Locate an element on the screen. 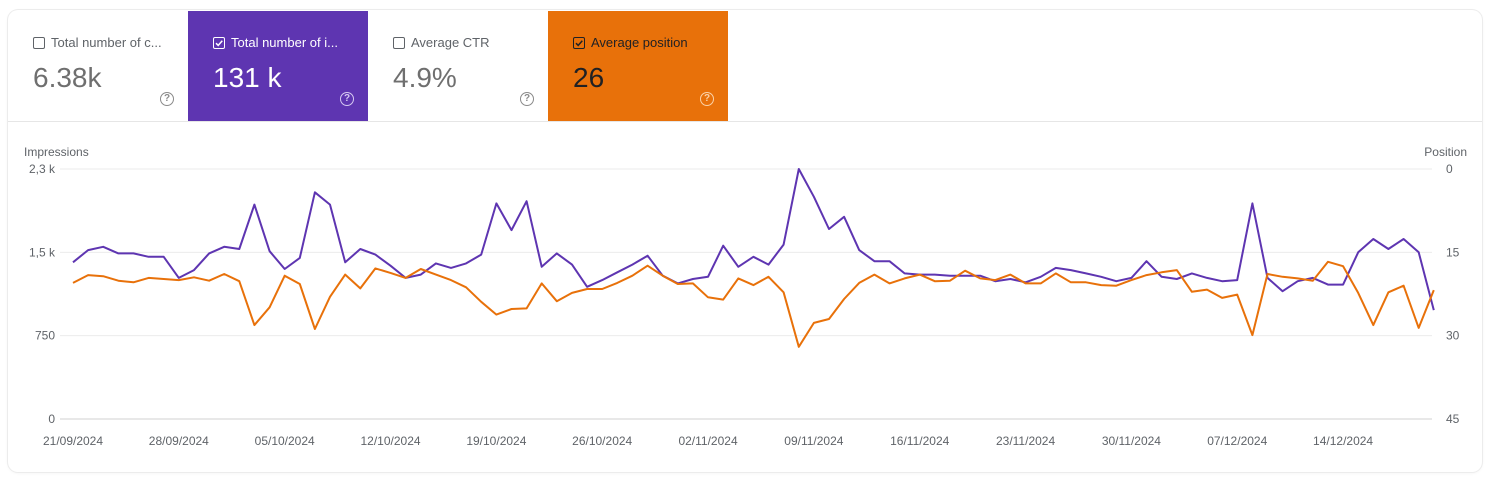 This screenshot has height=481, width=1492. metric-label-row: Average CTR is located at coordinates (470, 42).